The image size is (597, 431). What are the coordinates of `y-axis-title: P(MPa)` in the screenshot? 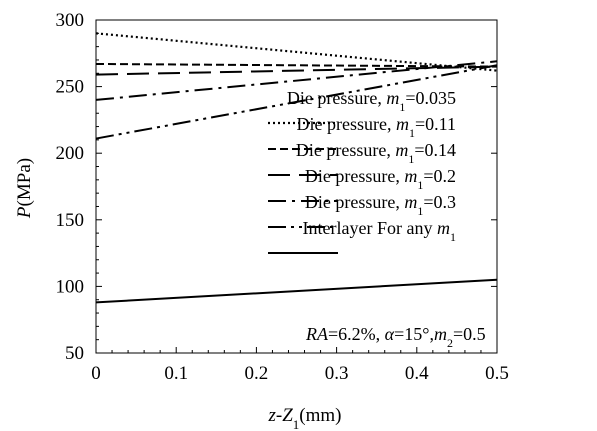 It's located at (24, 188).